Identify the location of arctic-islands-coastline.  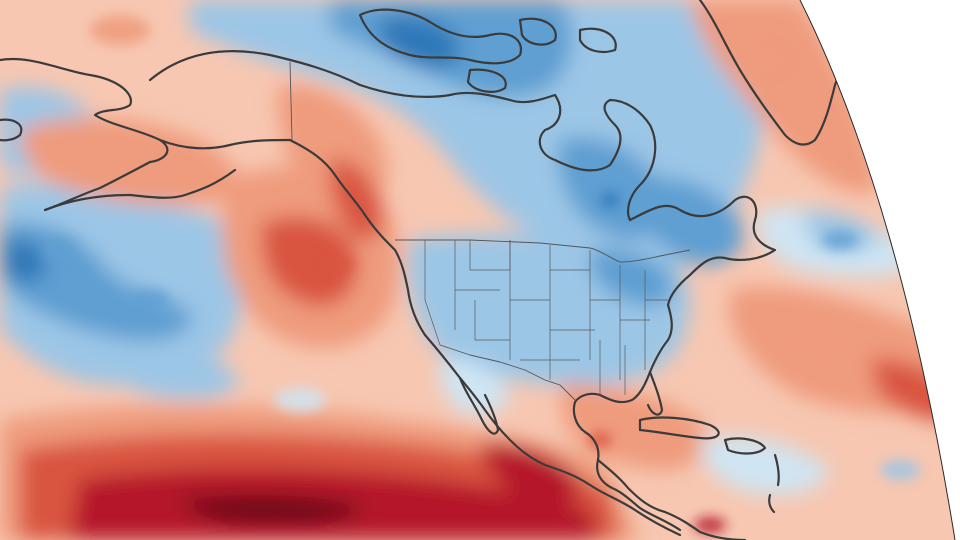
(487, 50).